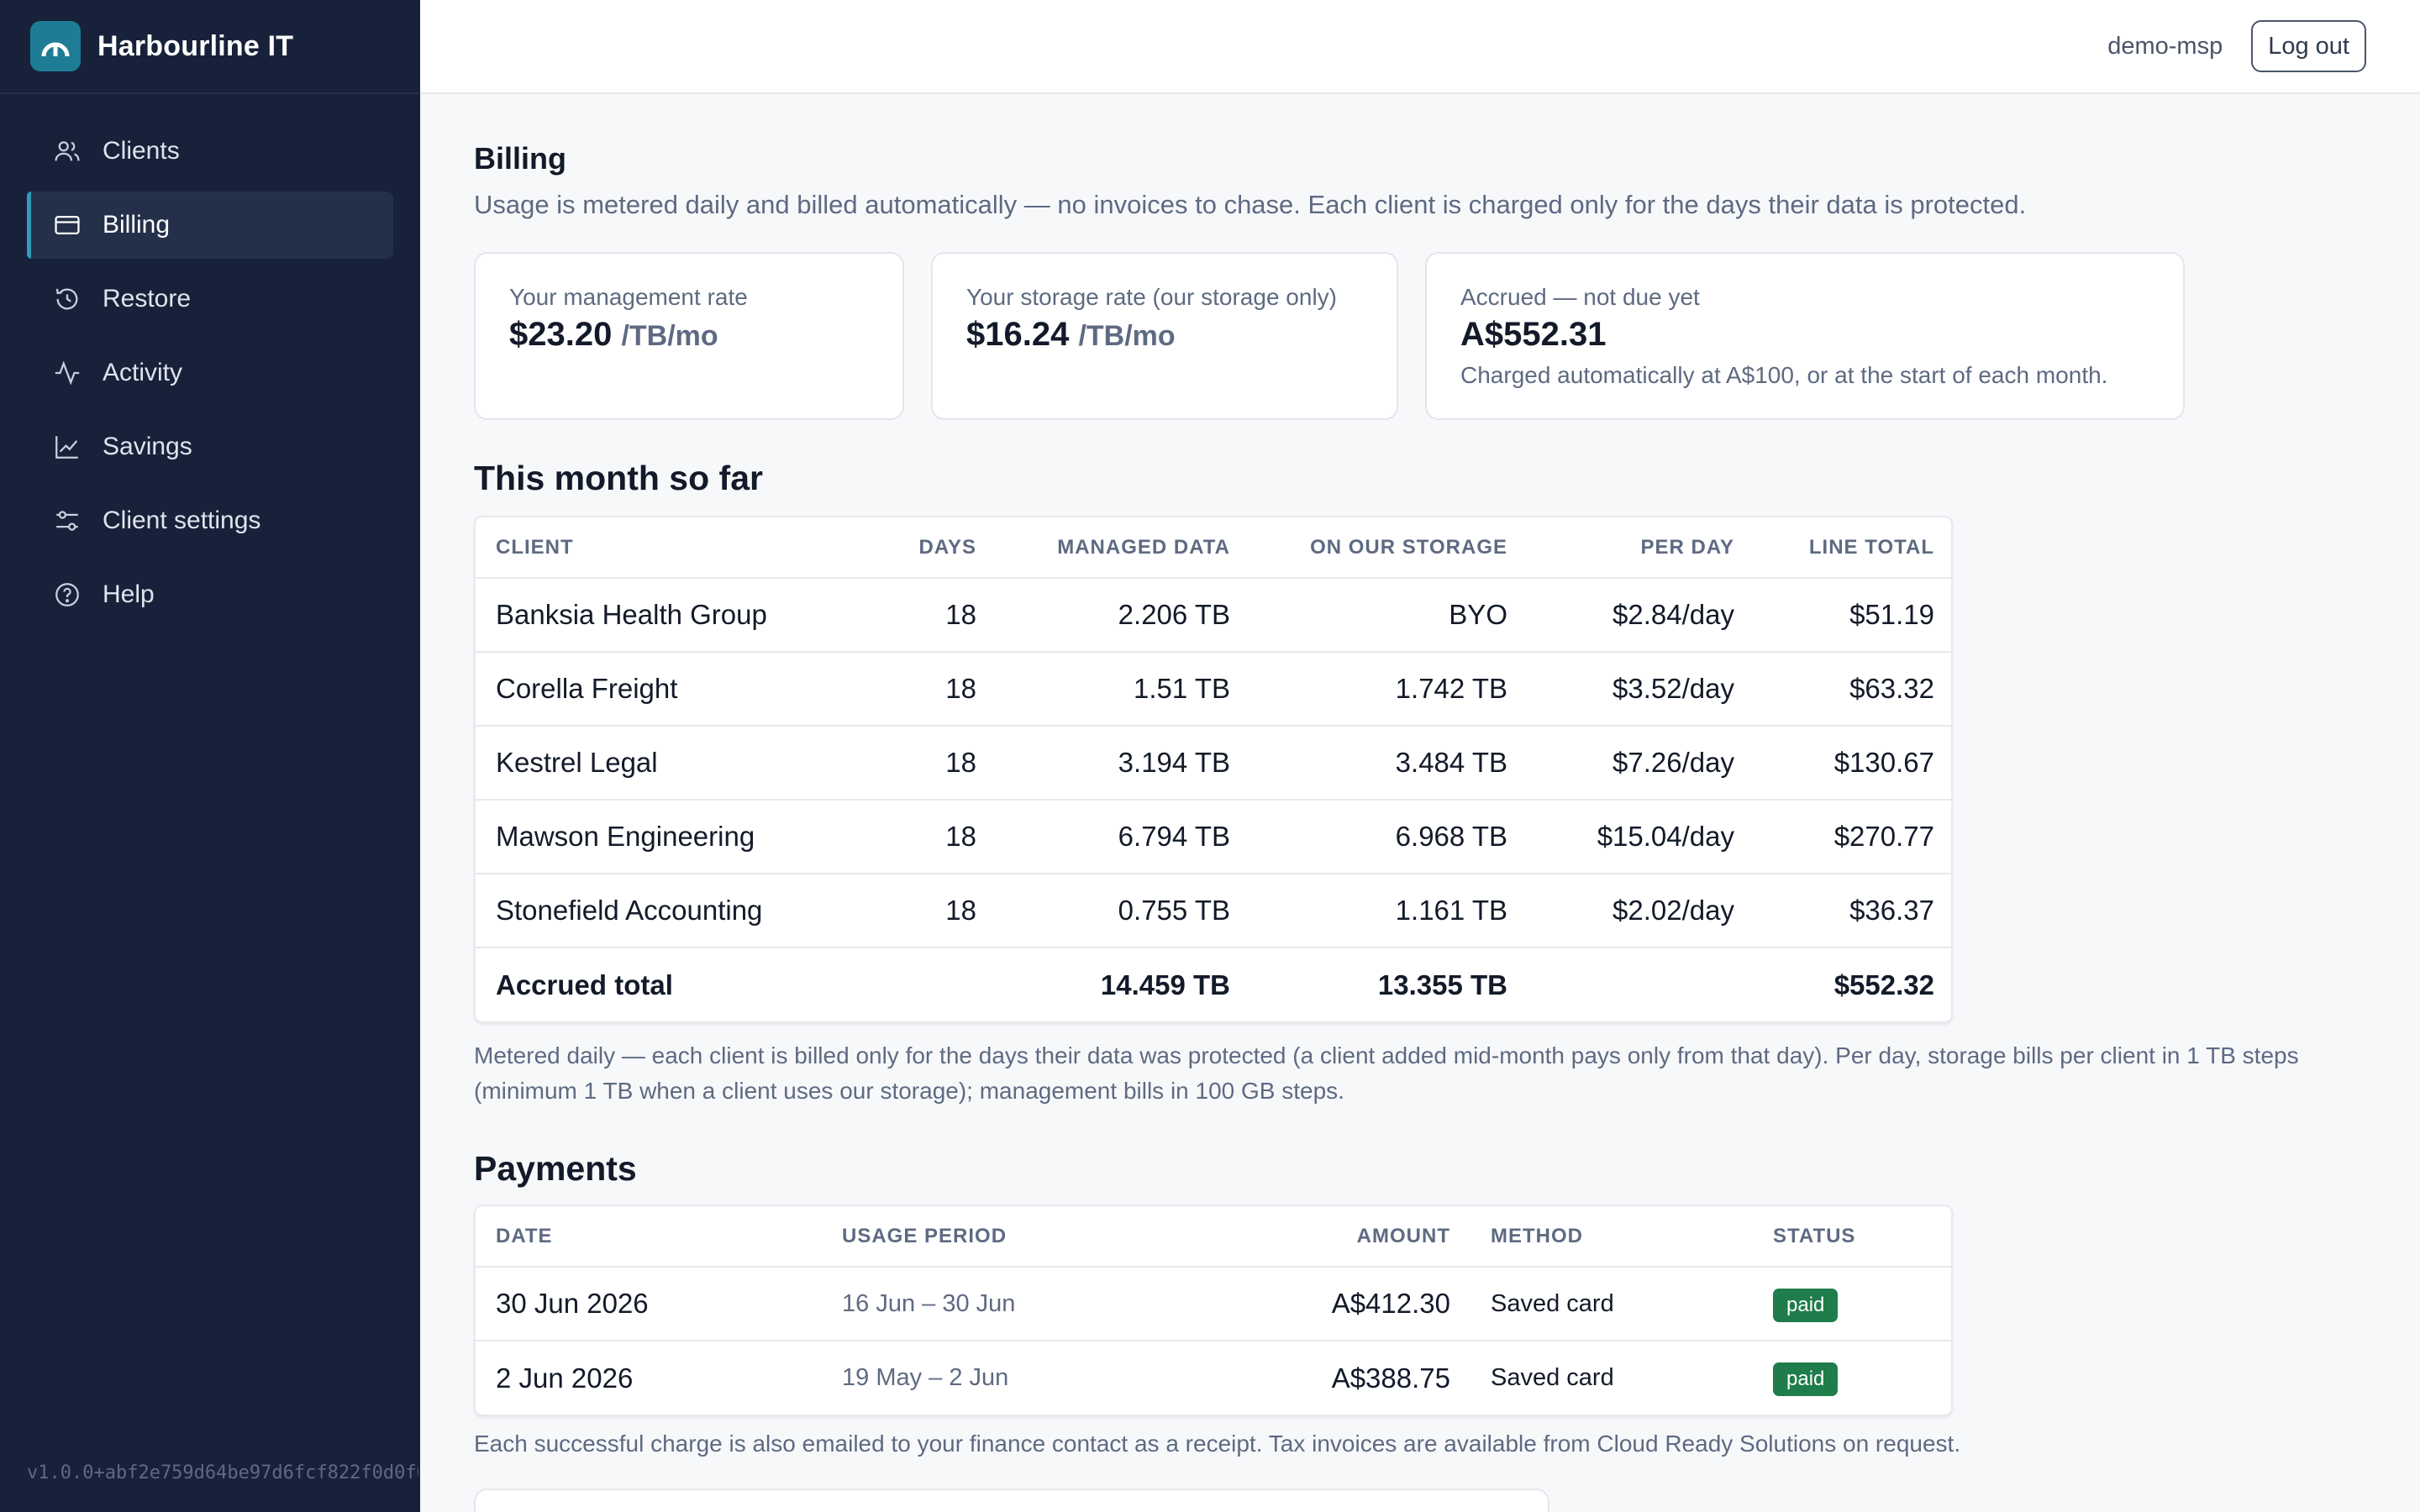 This screenshot has width=2420, height=1512. Describe the element at coordinates (143, 372) in the screenshot. I see `sidebar-item-label: Activity` at that location.